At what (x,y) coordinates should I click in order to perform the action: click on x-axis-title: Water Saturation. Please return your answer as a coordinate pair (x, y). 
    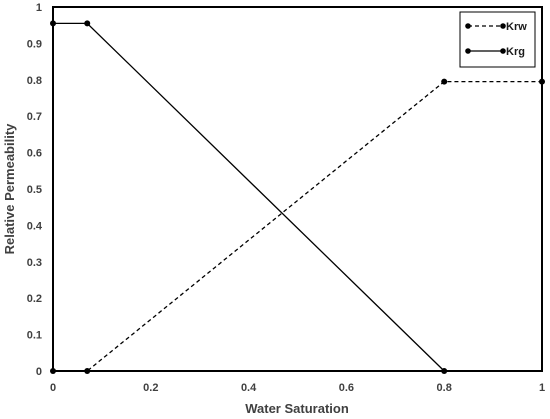
    Looking at the image, I should click on (297, 408).